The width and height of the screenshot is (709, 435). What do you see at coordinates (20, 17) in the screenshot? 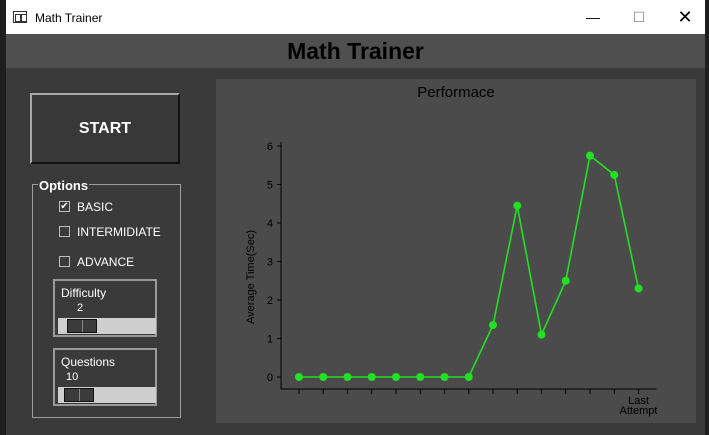
I see `app-book-icon` at bounding box center [20, 17].